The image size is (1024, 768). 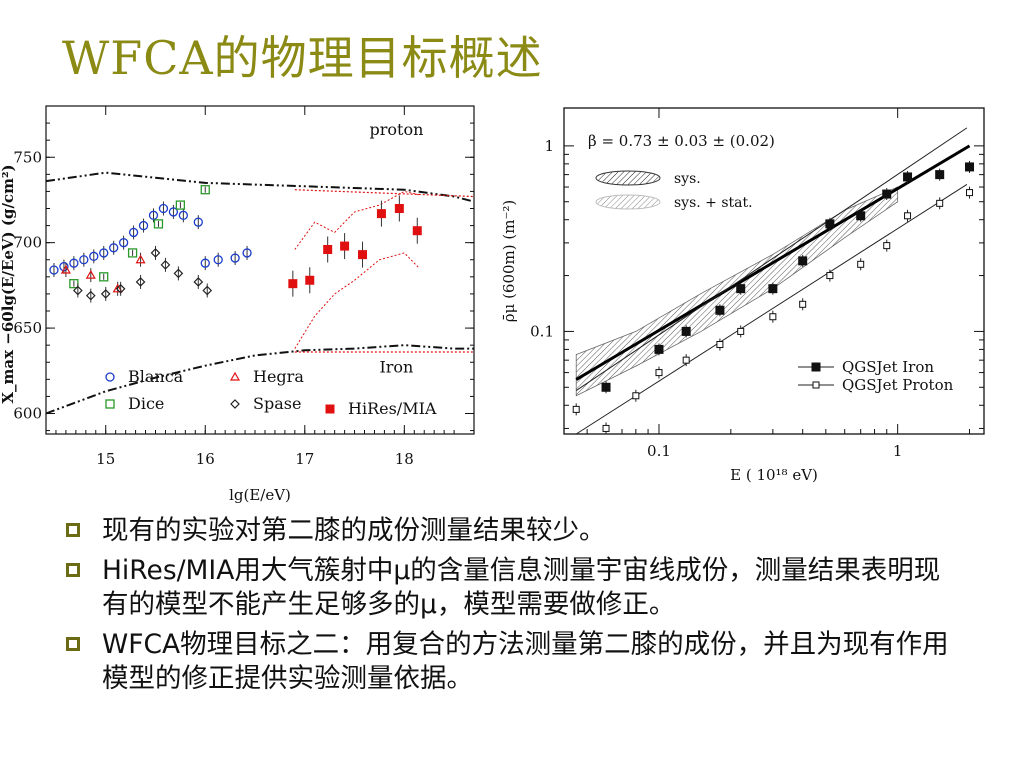 I want to click on y-tick-label: 0.1, so click(x=542, y=331).